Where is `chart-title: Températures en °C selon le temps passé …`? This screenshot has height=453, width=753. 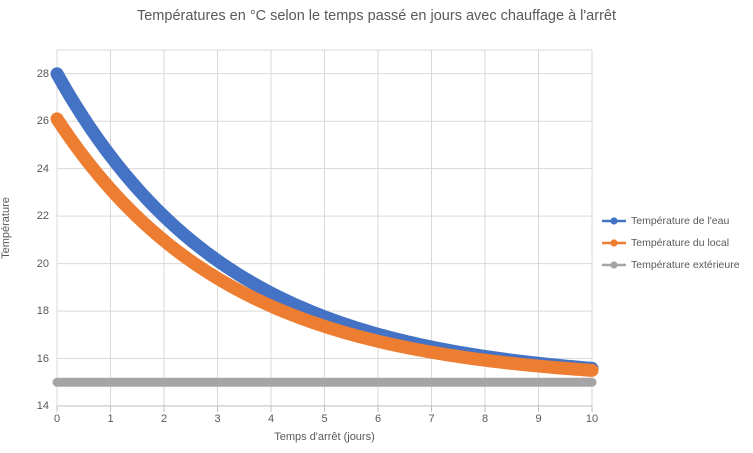
chart-title: Températures en °C selon le temps passé … is located at coordinates (376, 16).